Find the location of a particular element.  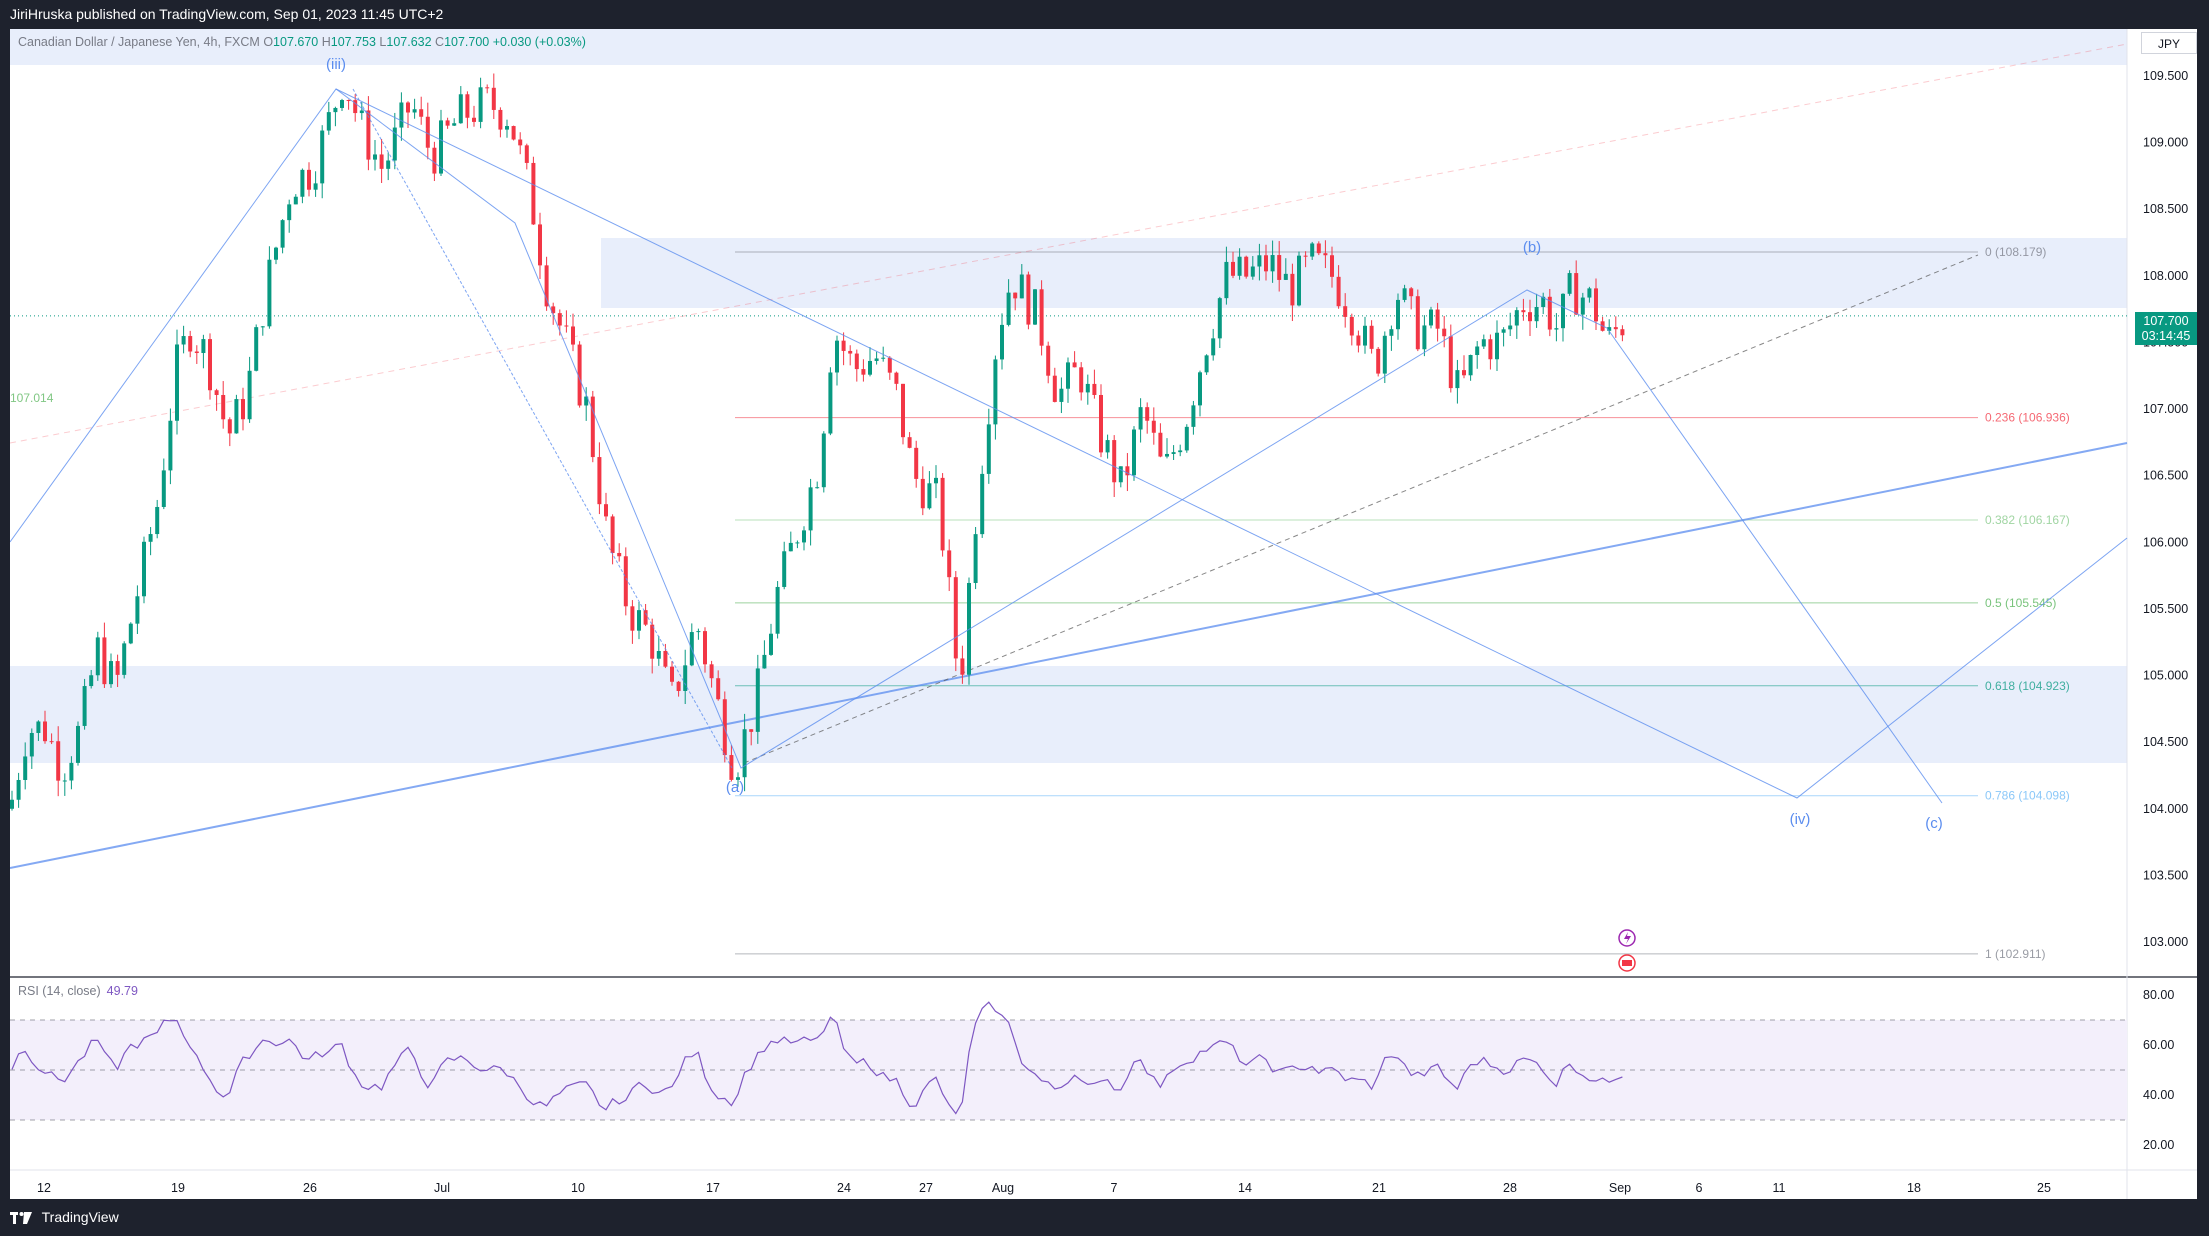

support-zone is located at coordinates (1068, 714).